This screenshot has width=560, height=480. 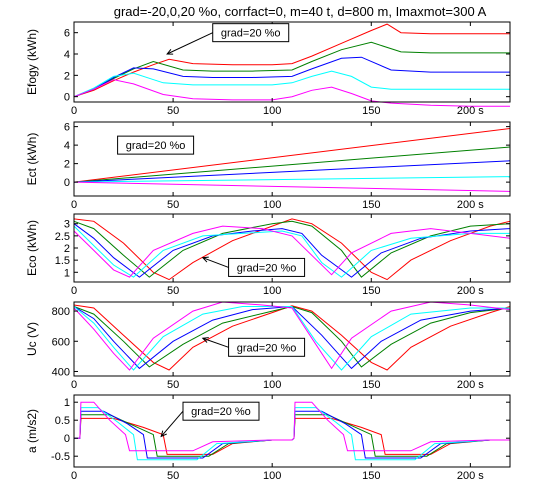 I want to click on y-tick-label: 1.5, so click(x=62, y=261).